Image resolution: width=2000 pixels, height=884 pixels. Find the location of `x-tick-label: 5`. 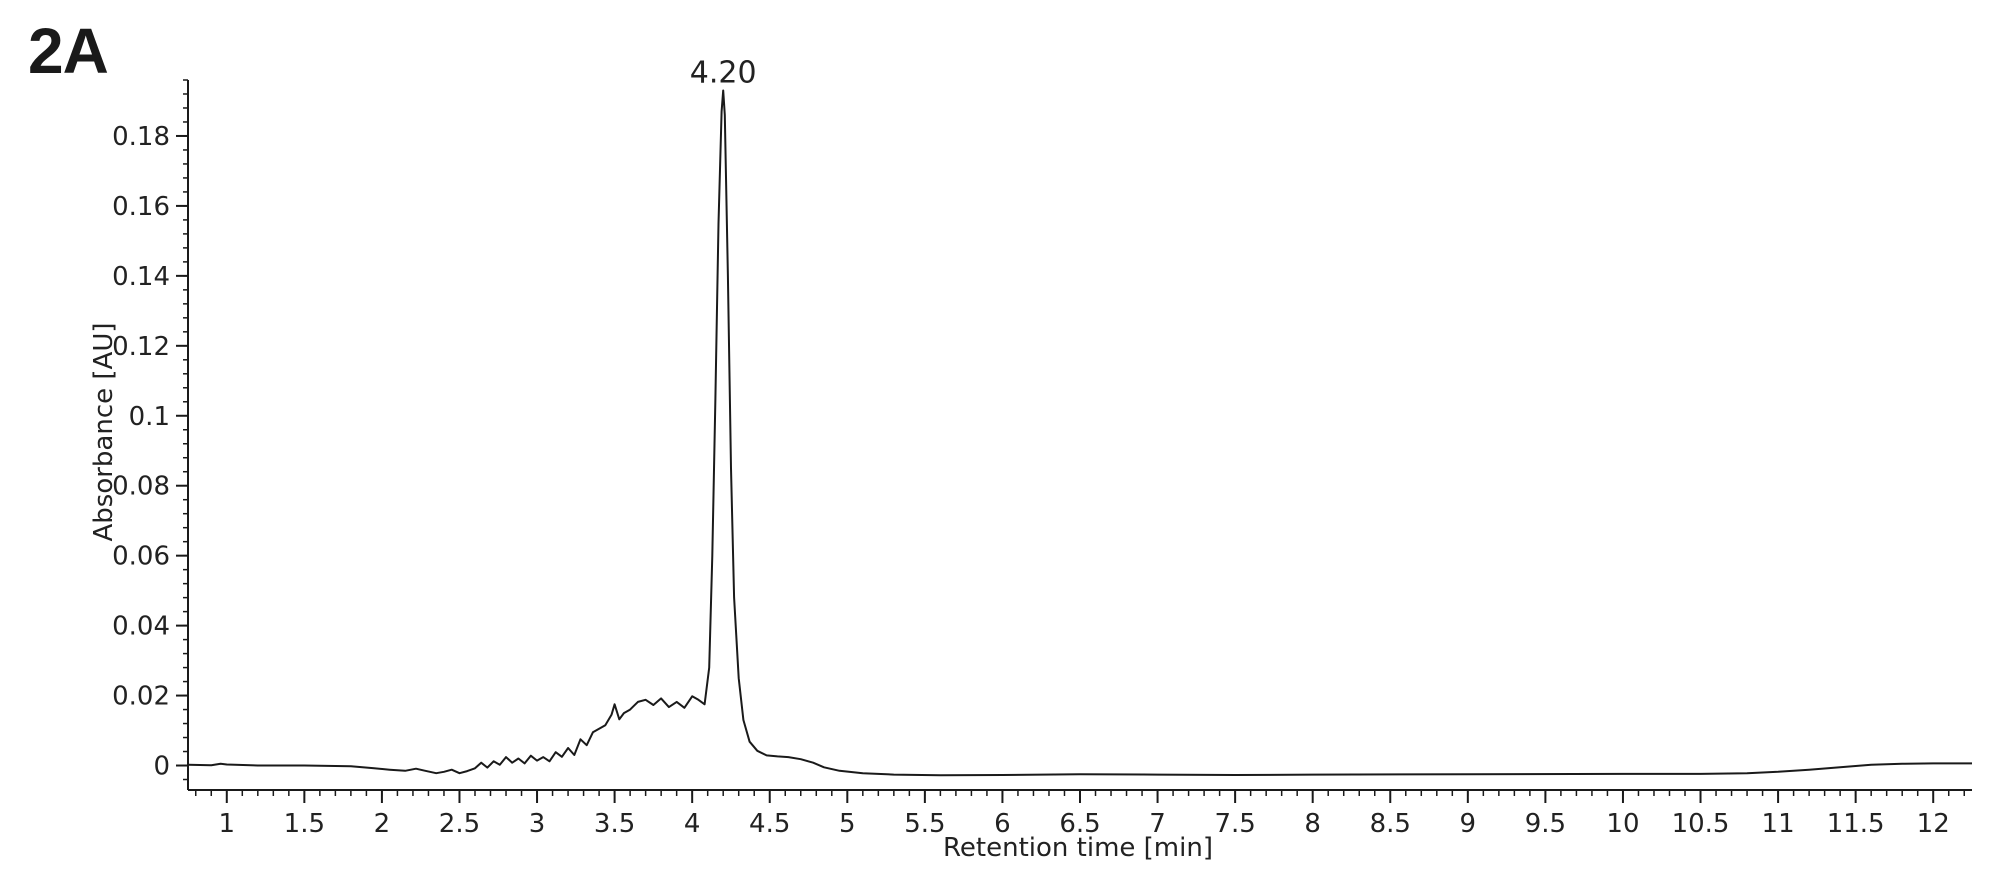

x-tick-label: 5 is located at coordinates (847, 824).